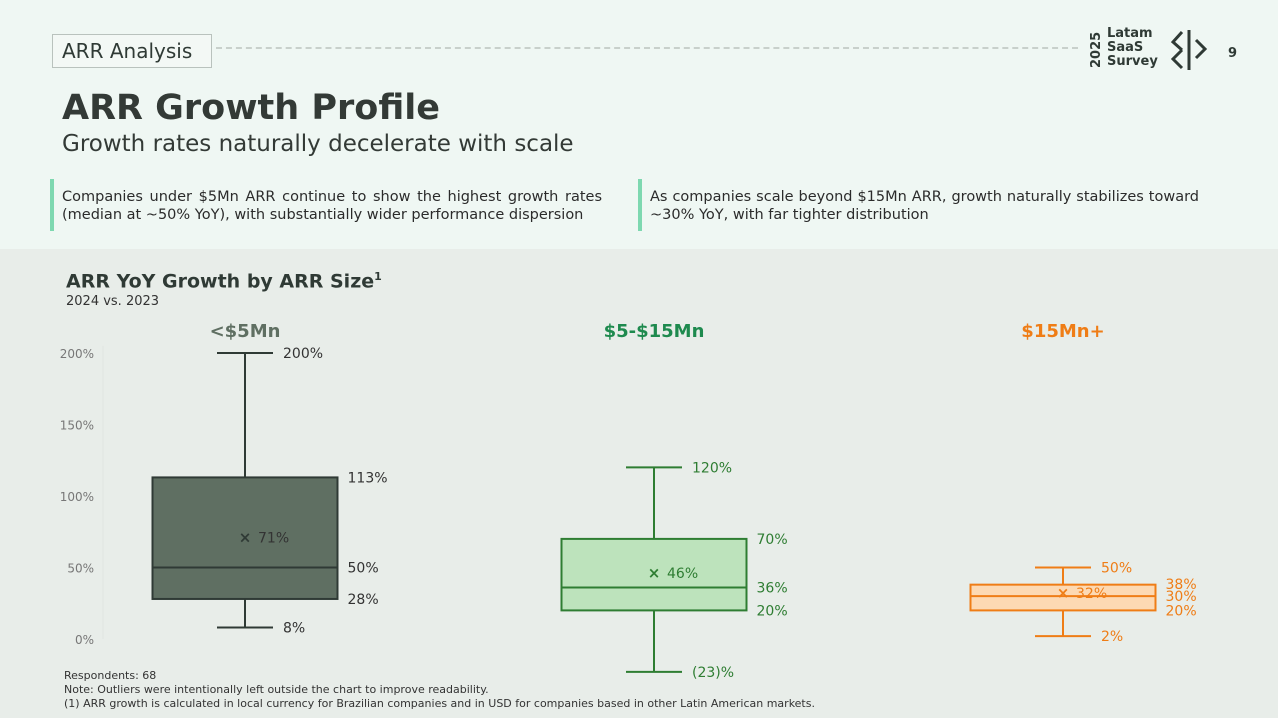  What do you see at coordinates (80, 569) in the screenshot?
I see `y-tick-label: 50%` at bounding box center [80, 569].